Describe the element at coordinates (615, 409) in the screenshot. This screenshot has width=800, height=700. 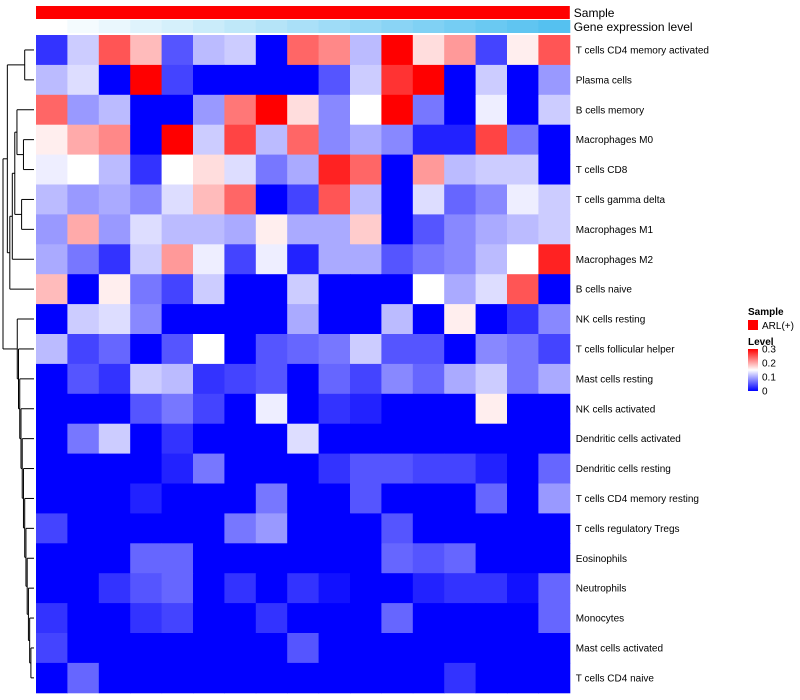
I see `row-label: NK cells activated` at that location.